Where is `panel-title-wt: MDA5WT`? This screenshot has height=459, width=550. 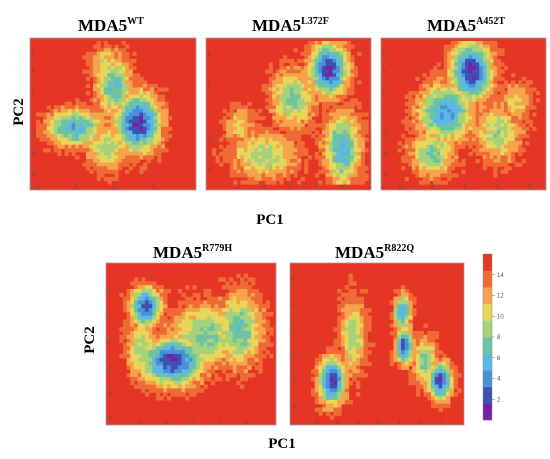
panel-title-wt: MDA5WT is located at coordinates (111, 25).